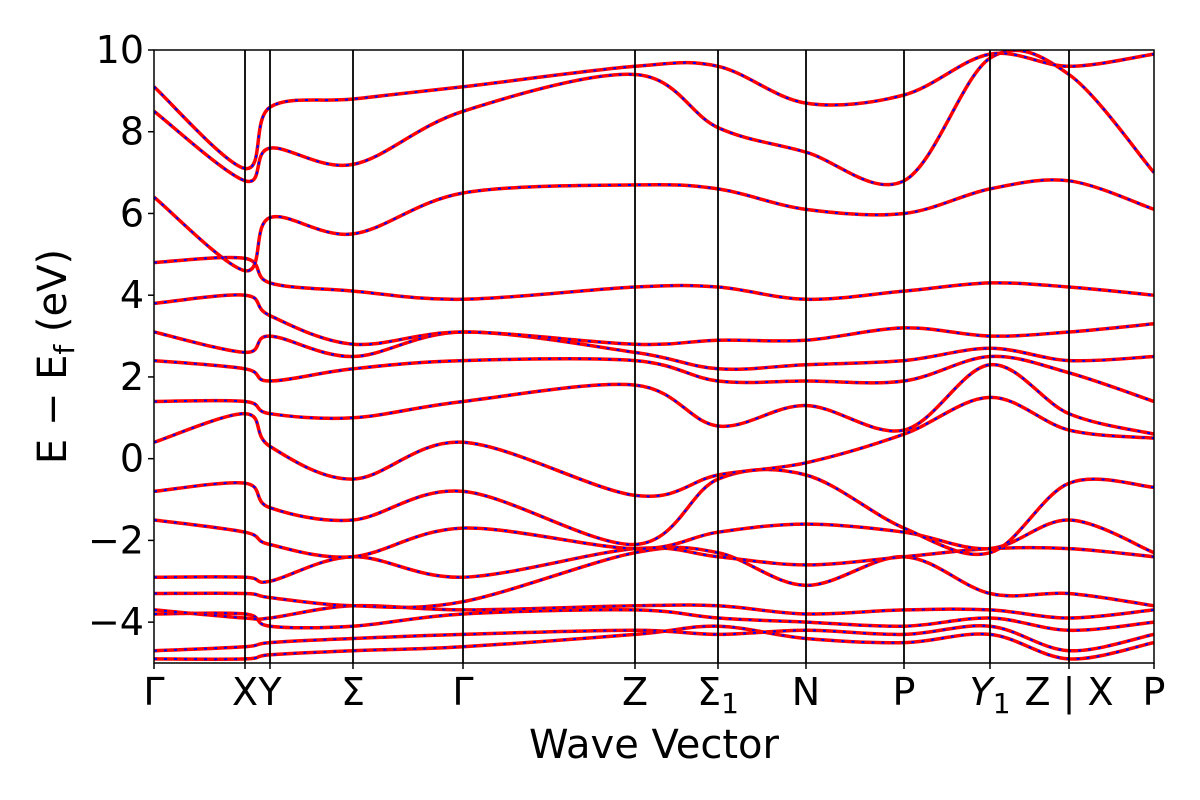 The image size is (1200, 800). I want to click on x-tick-label-3: Σ, so click(353, 692).